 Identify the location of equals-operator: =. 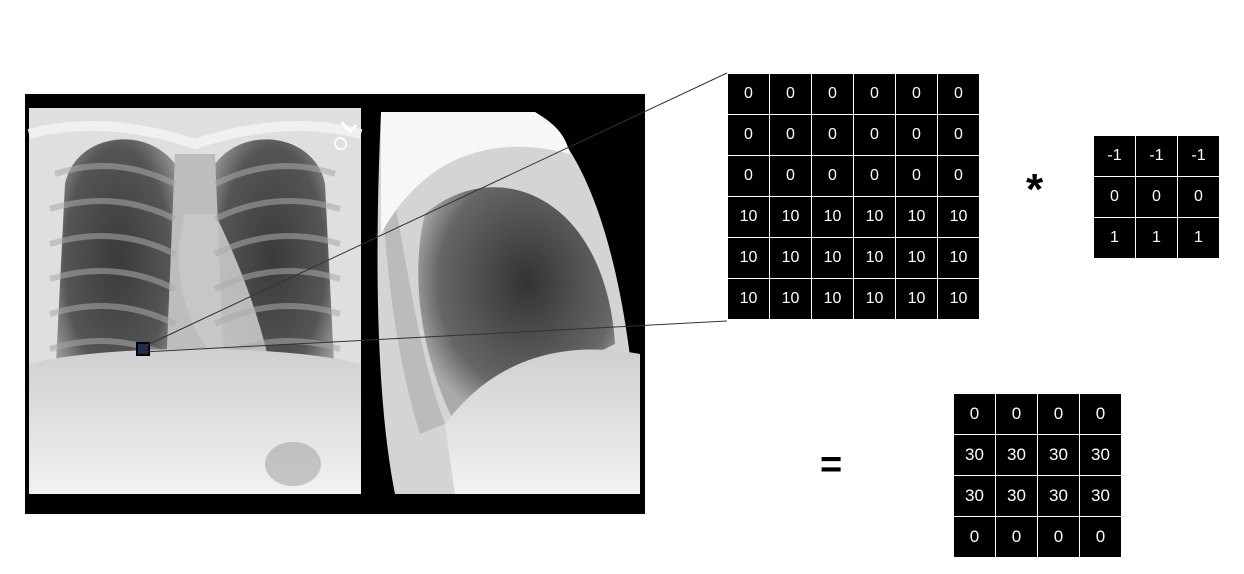
(831, 465).